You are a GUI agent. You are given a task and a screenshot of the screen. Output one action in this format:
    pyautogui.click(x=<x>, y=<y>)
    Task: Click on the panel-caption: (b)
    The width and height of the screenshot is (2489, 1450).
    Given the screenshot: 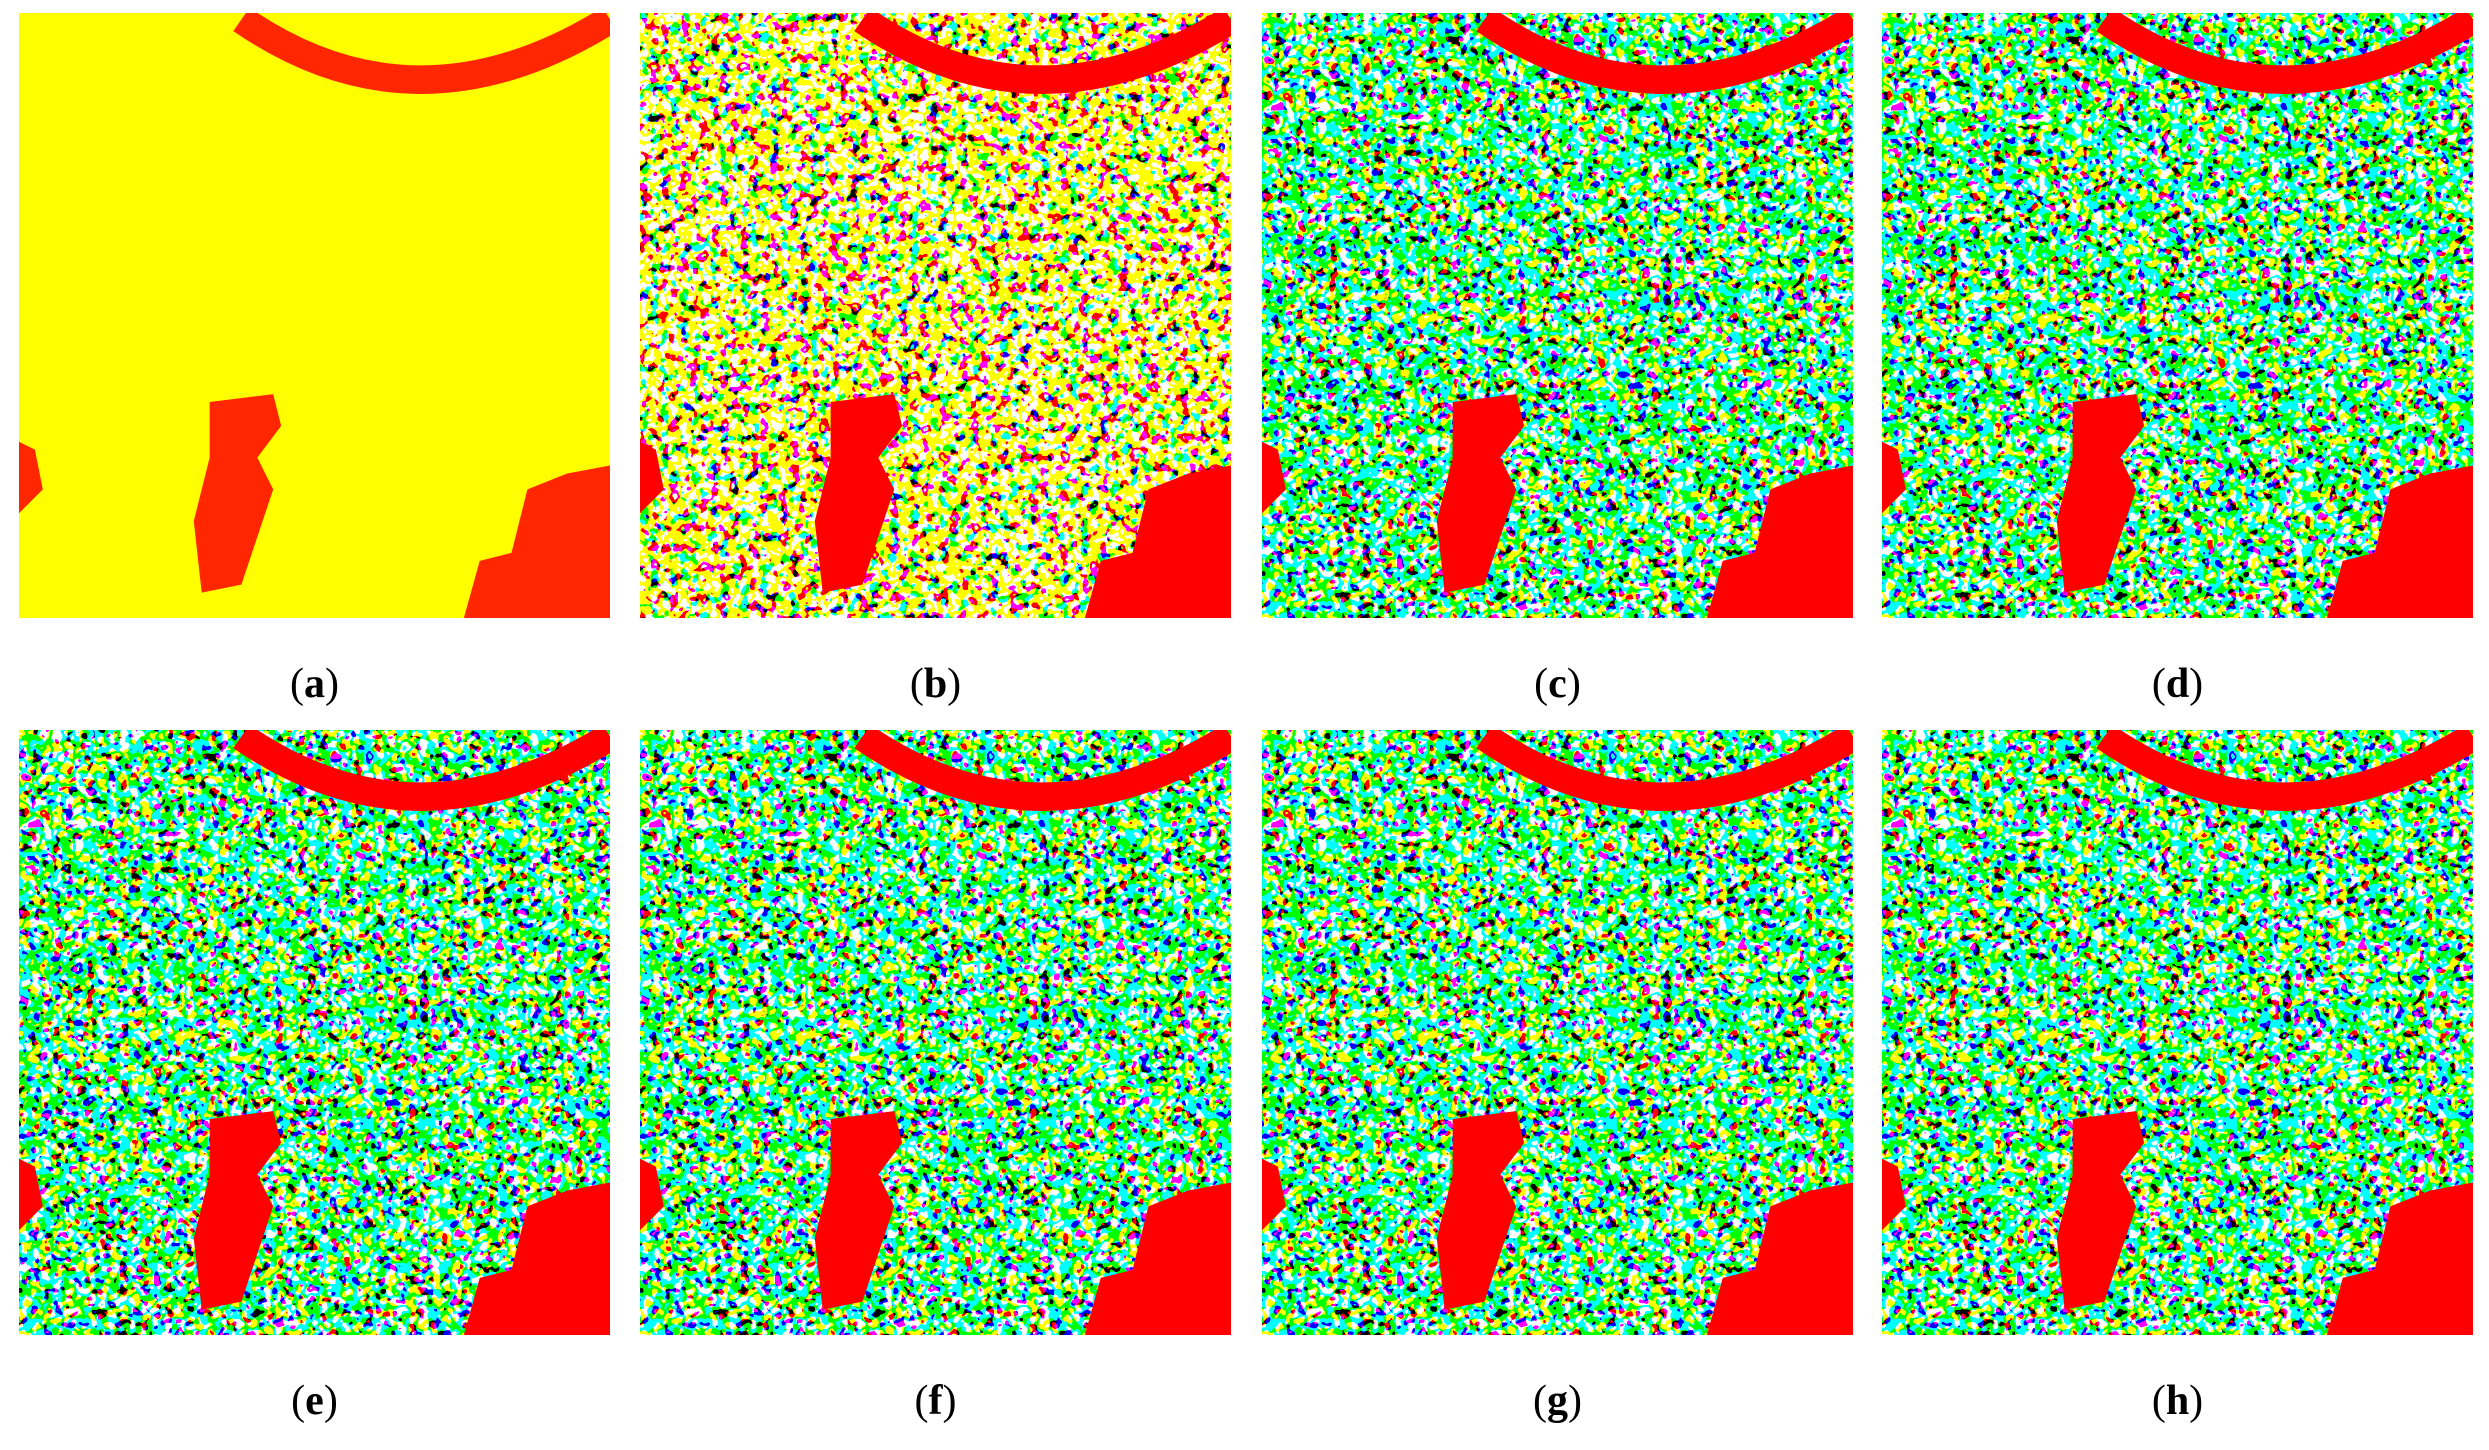 What is the action you would take?
    pyautogui.click(x=935, y=684)
    